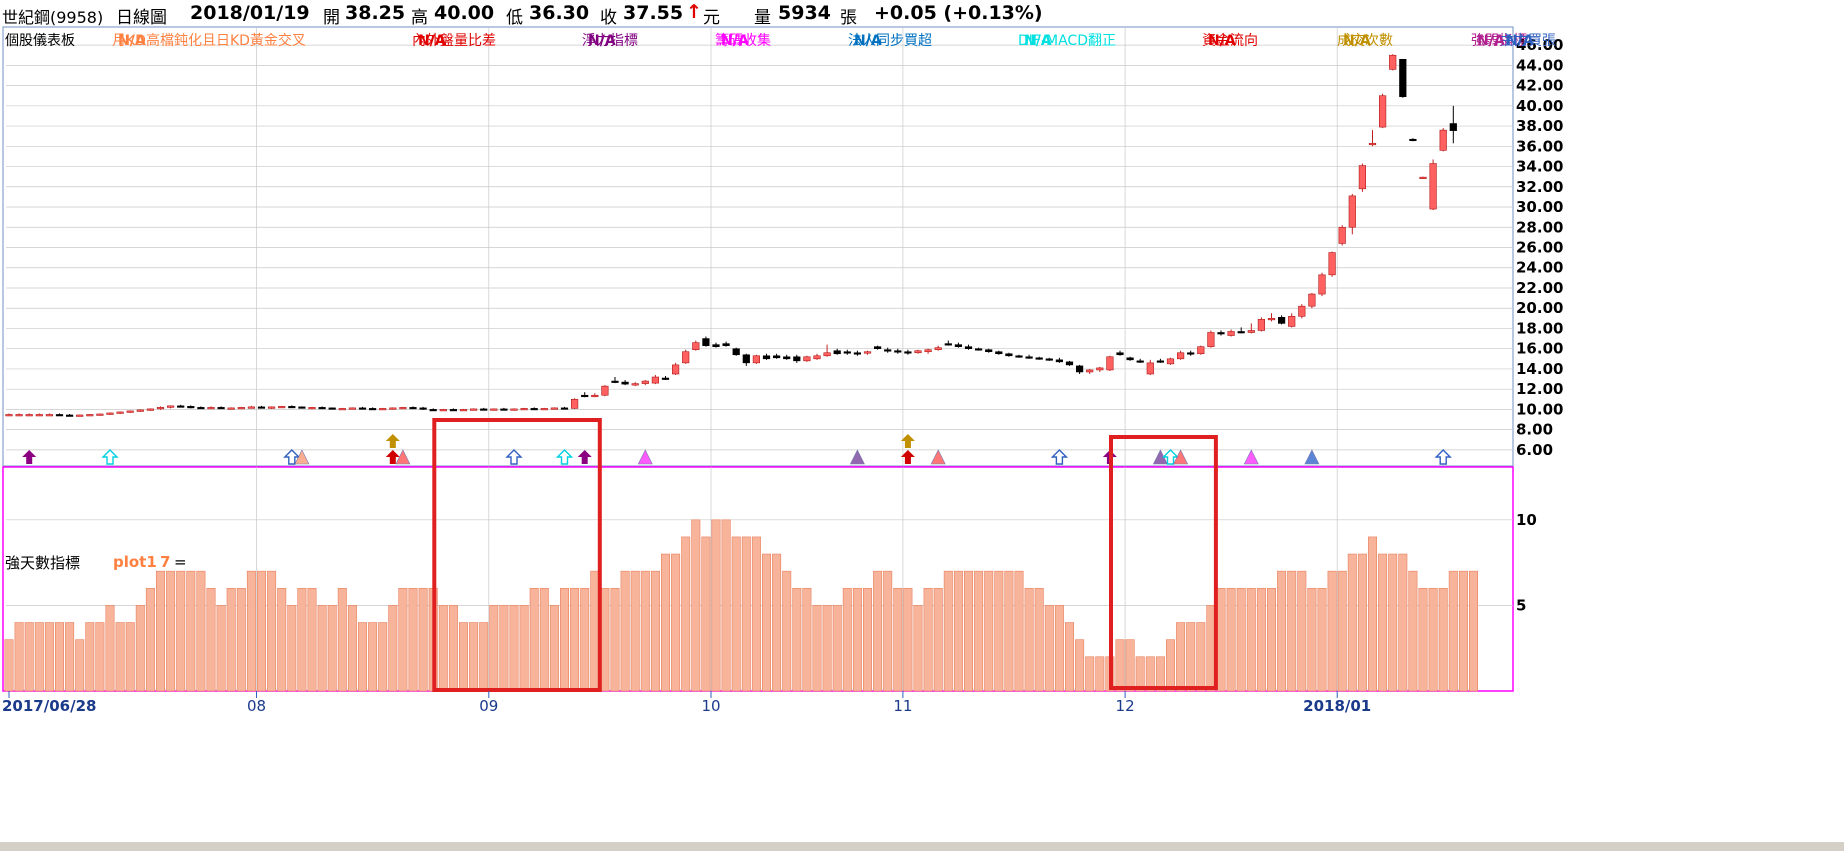  What do you see at coordinates (1539, 349) in the screenshot?
I see `price-tick-label: 16.00` at bounding box center [1539, 349].